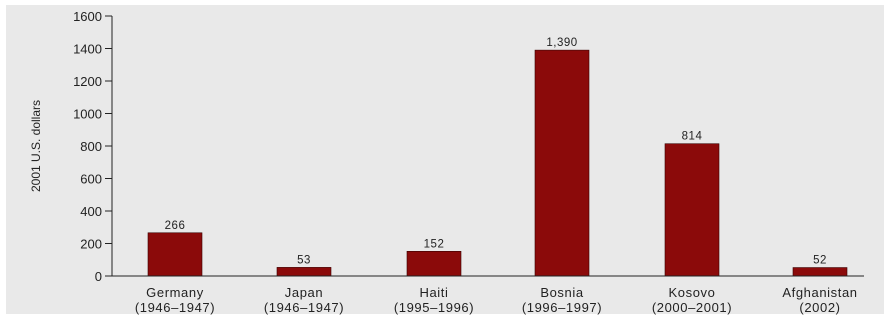  Describe the element at coordinates (87, 81) in the screenshot. I see `y-tick-label: 1200` at that location.